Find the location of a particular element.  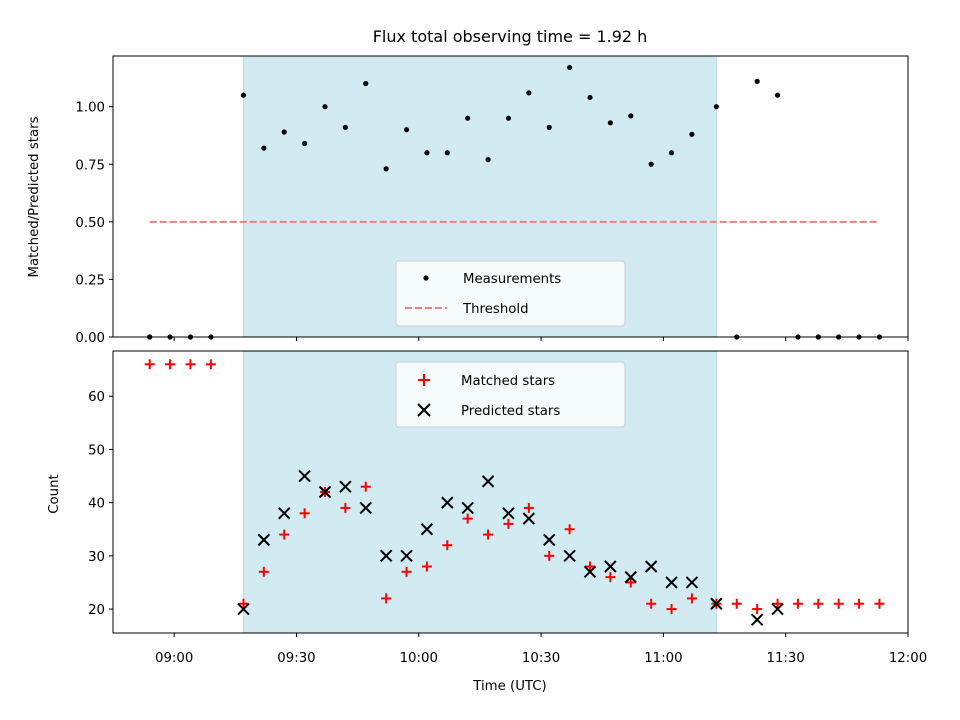

predicted-star-points is located at coordinates (510, 547).